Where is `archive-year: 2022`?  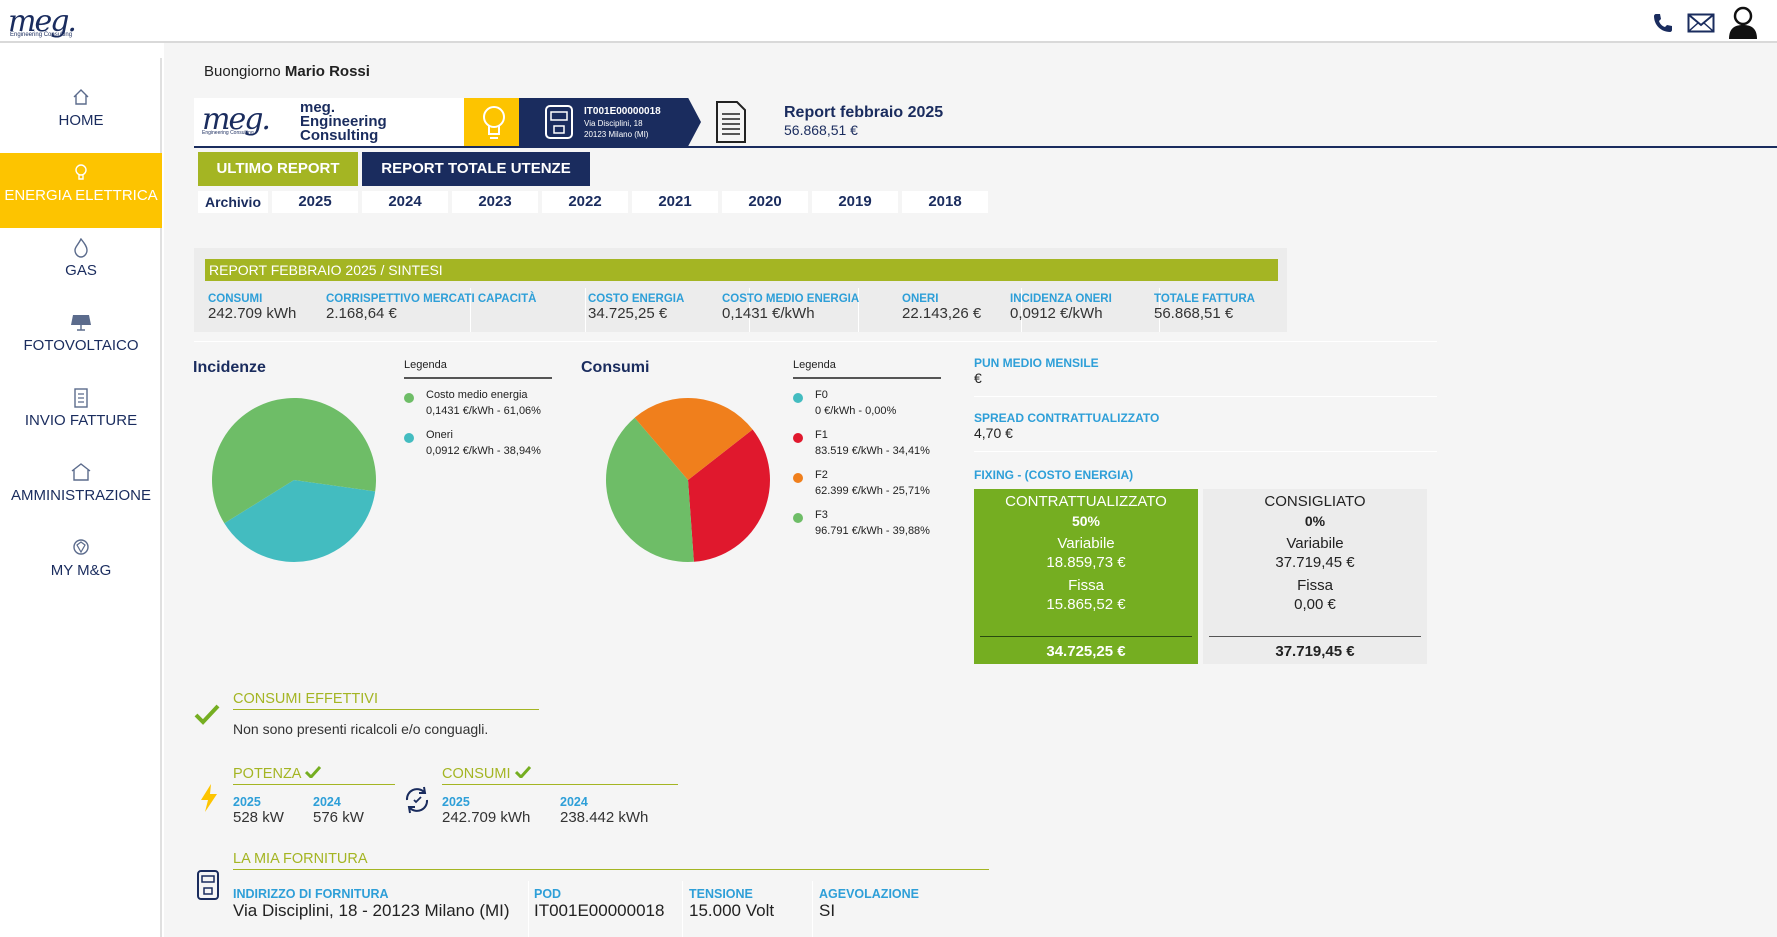
archive-year: 2022 is located at coordinates (585, 202).